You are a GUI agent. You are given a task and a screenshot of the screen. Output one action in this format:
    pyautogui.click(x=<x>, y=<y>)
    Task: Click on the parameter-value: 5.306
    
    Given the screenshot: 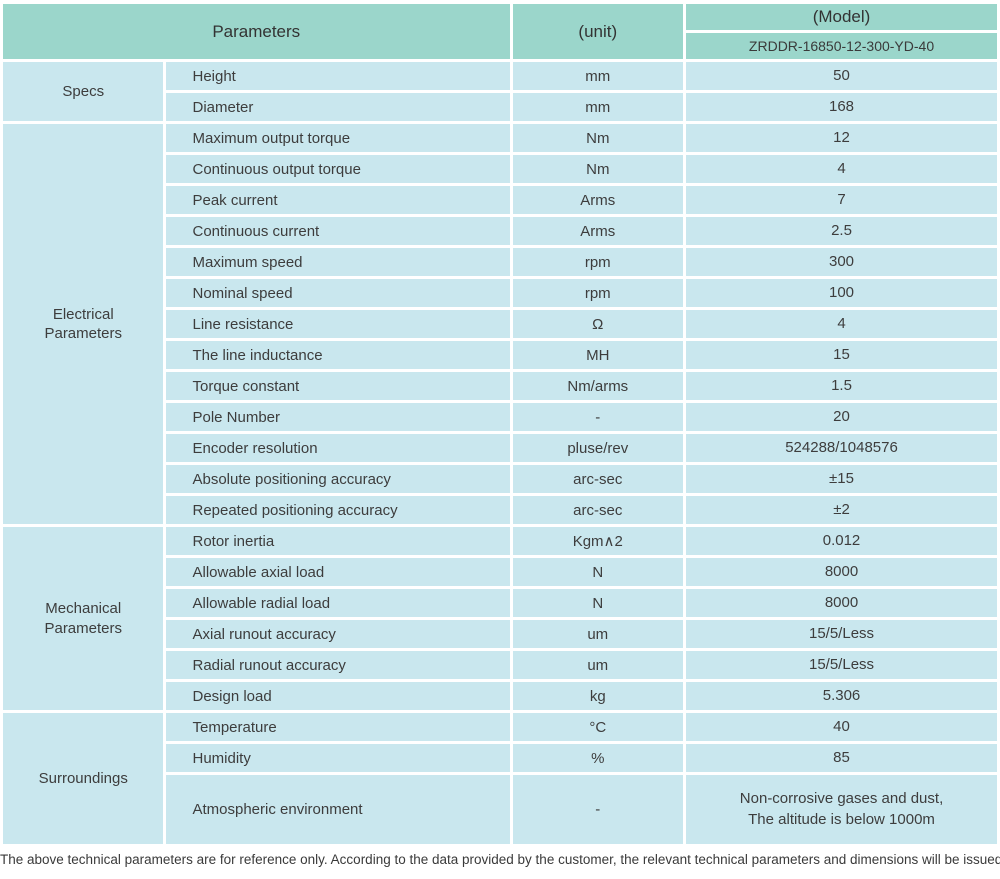 What is the action you would take?
    pyautogui.click(x=841, y=696)
    